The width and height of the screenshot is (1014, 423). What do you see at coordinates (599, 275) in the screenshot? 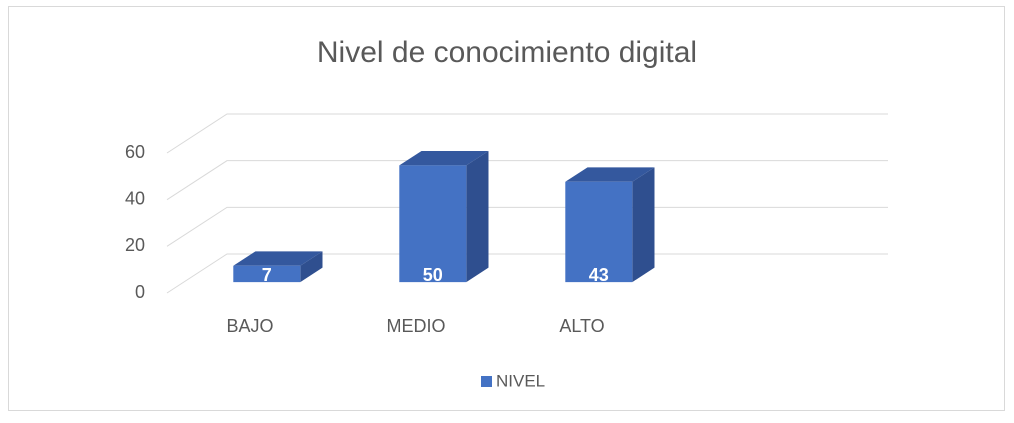
I see `data-label: 43` at bounding box center [599, 275].